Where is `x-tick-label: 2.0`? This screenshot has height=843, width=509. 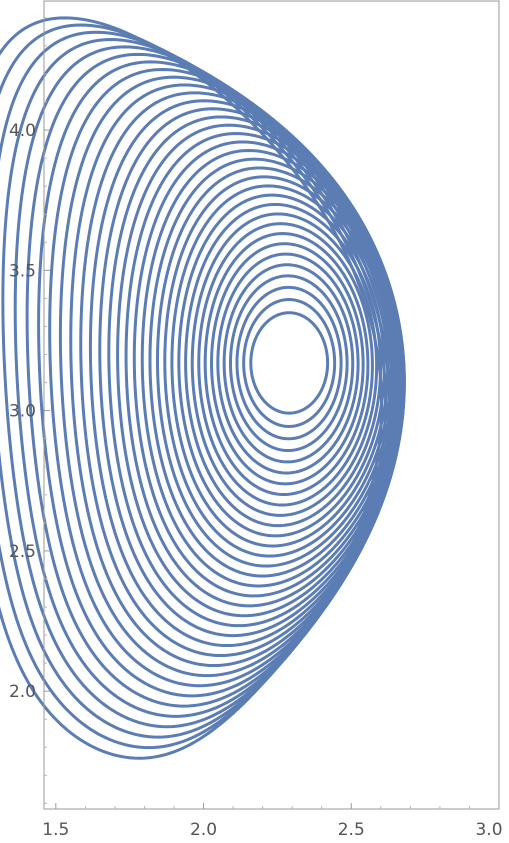
x-tick-label: 2.0 is located at coordinates (203, 830).